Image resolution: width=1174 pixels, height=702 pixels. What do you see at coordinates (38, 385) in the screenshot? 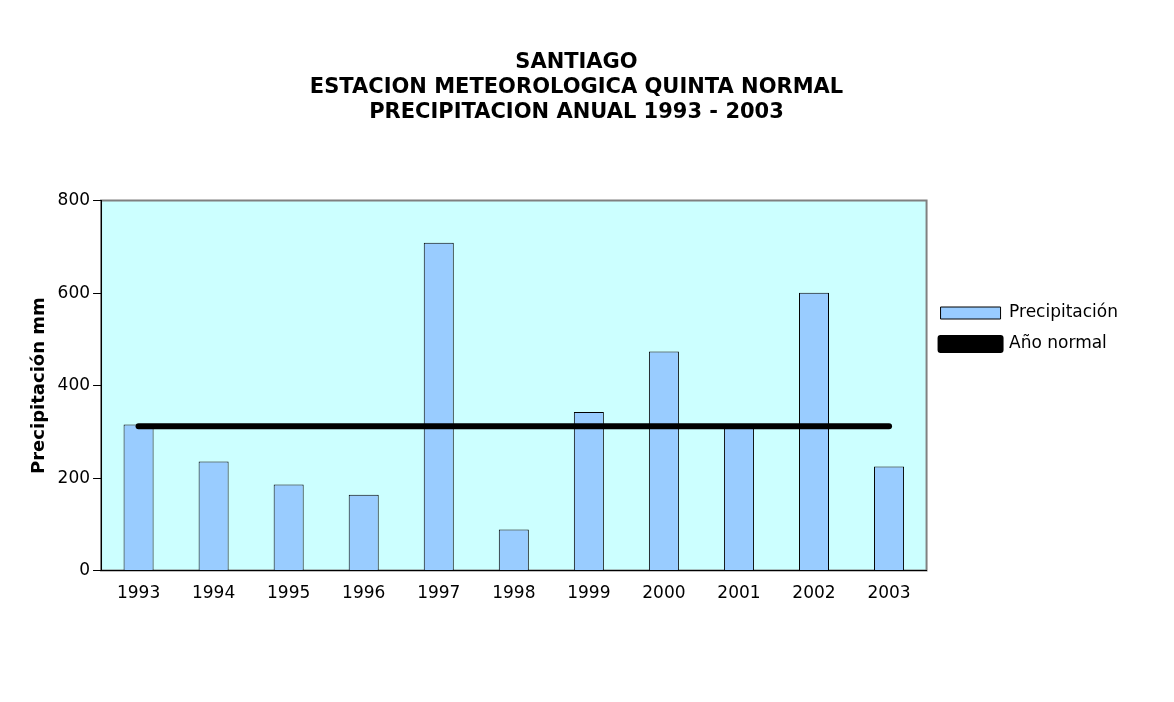
I see `y-axis-title: Precipitación mm` at bounding box center [38, 385].